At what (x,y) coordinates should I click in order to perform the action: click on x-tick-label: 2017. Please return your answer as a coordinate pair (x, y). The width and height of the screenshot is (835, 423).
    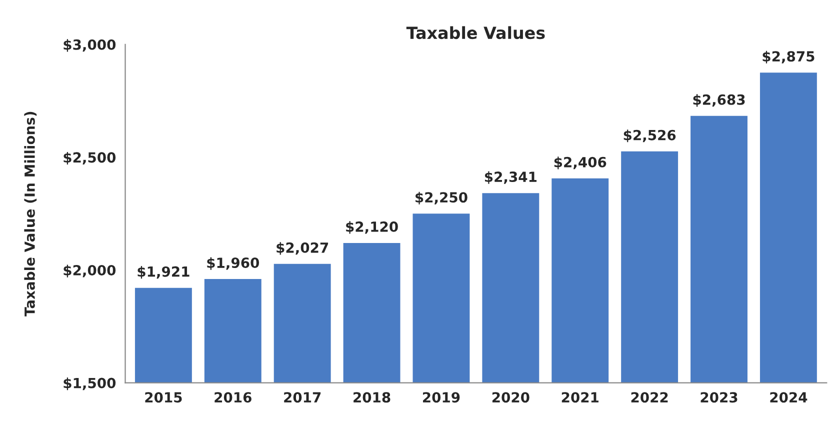
    Looking at the image, I should click on (302, 397).